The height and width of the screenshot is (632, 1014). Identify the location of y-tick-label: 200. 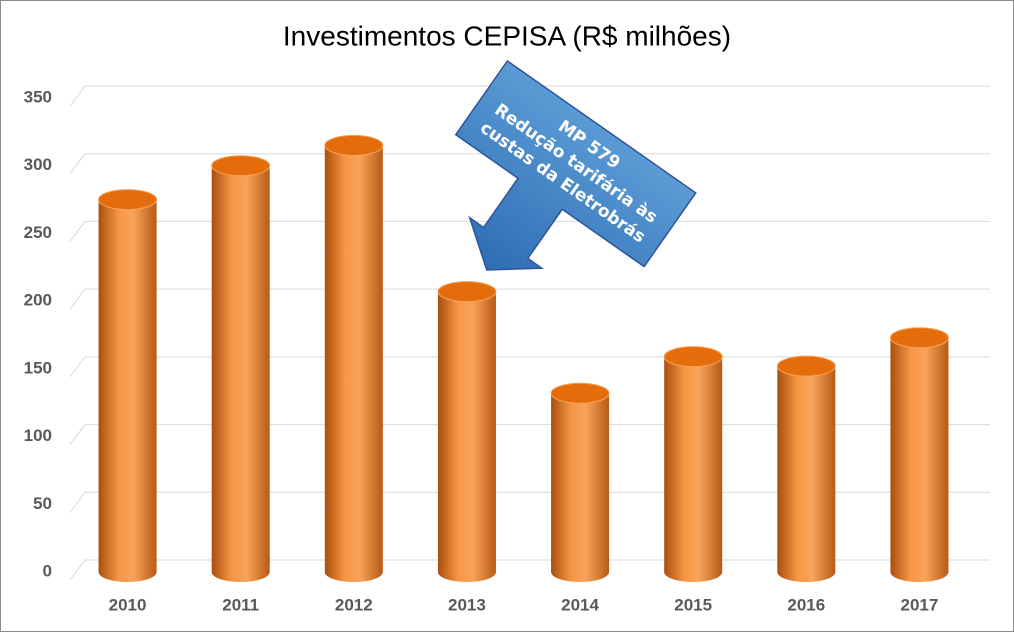
(38, 300).